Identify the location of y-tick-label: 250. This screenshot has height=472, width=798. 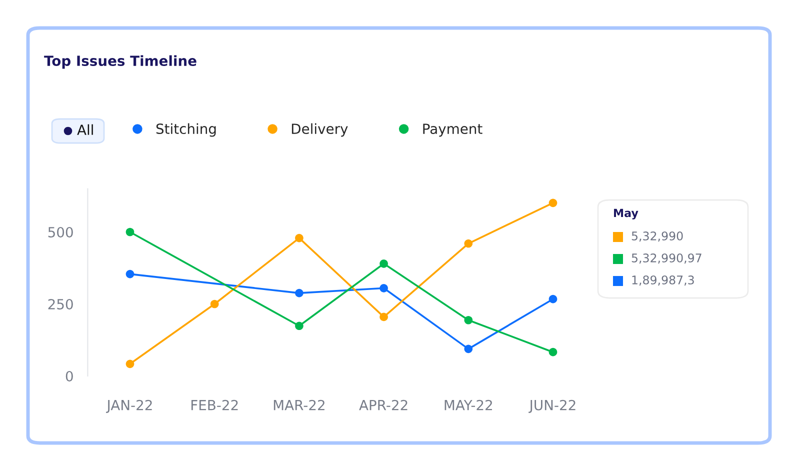
(60, 304).